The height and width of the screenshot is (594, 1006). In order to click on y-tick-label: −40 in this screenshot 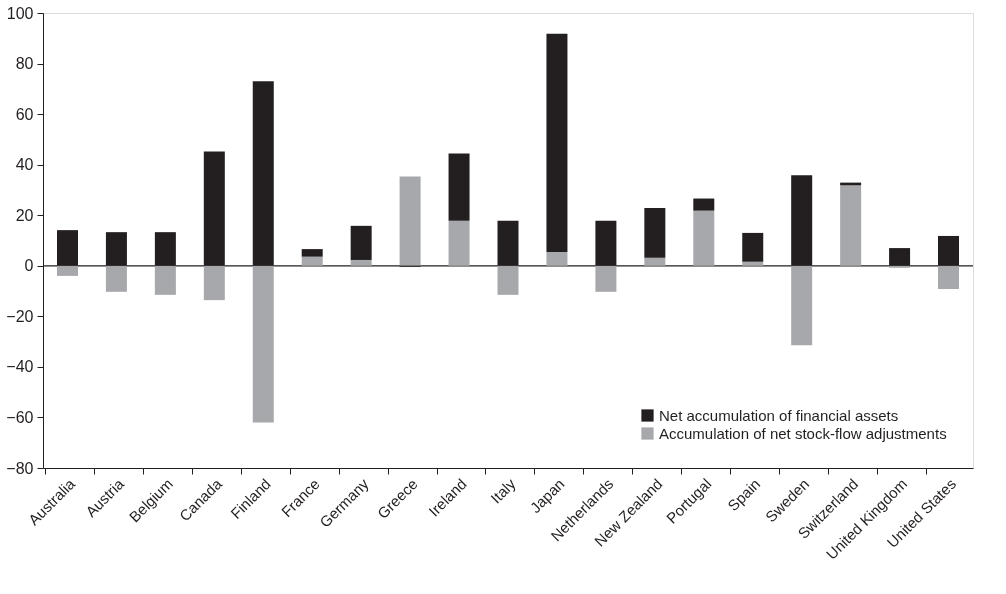, I will do `click(20, 367)`.